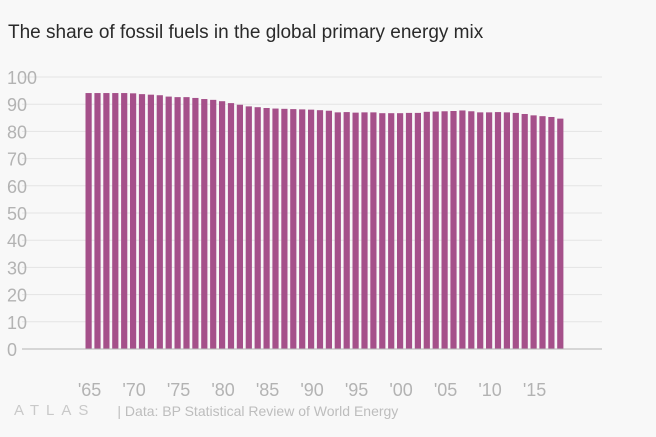 The width and height of the screenshot is (656, 437). Describe the element at coordinates (17, 187) in the screenshot. I see `y-tick-label: 60` at that location.